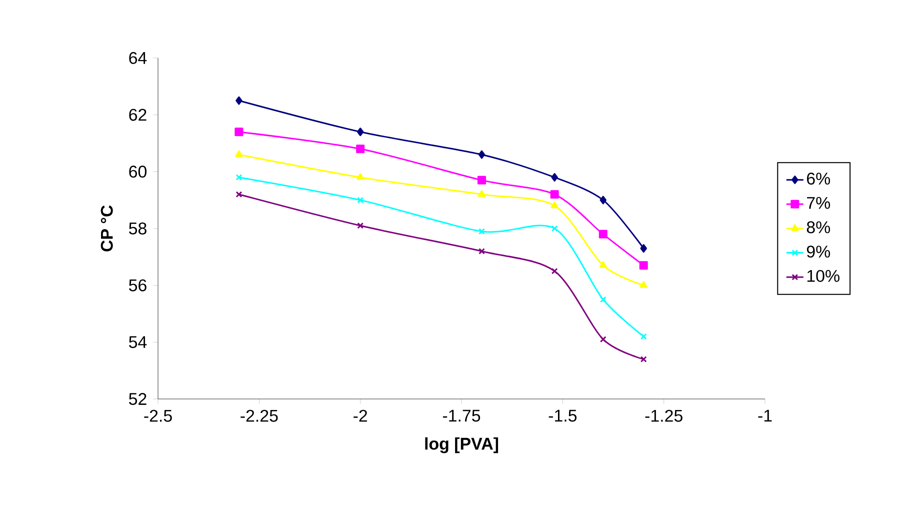 The width and height of the screenshot is (899, 510). What do you see at coordinates (818, 227) in the screenshot?
I see `legend-label: 8%` at bounding box center [818, 227].